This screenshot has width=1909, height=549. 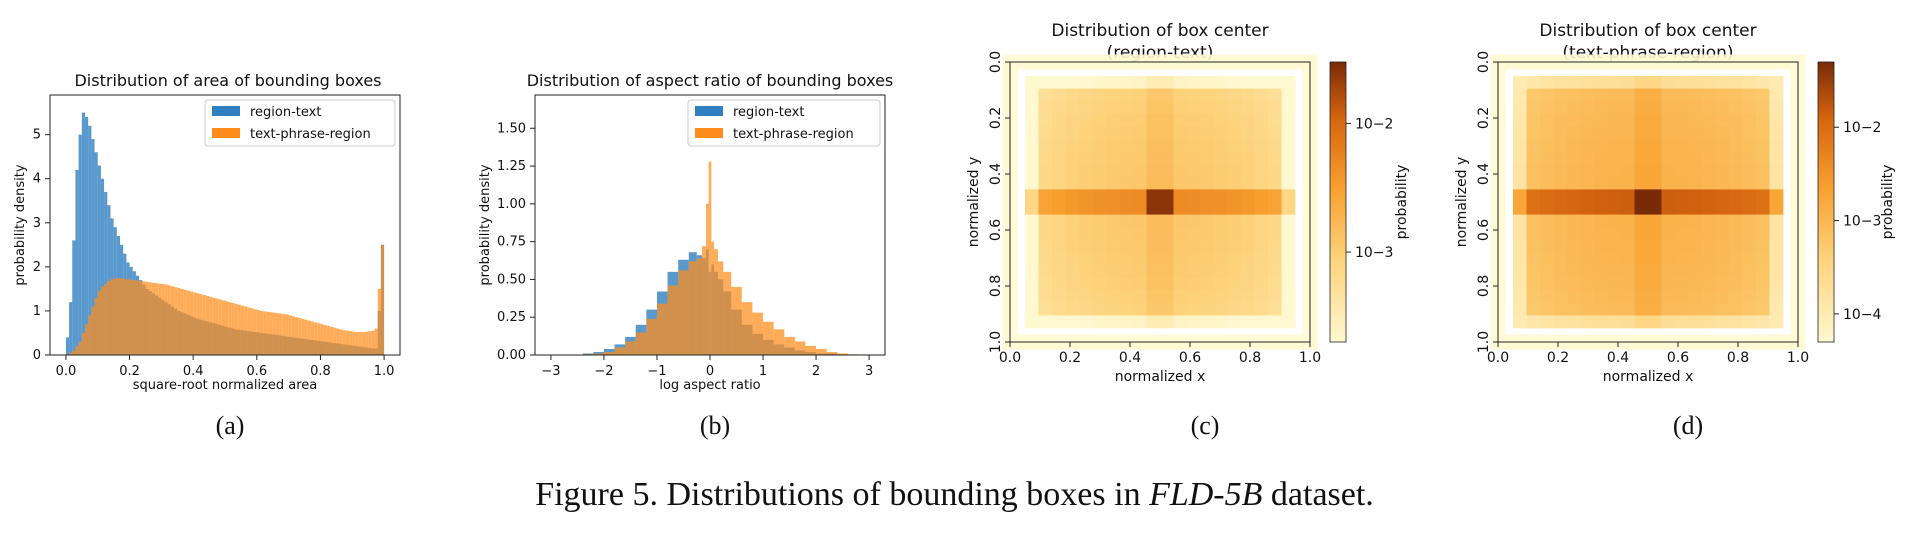 I want to click on y-axis-label: probability density, so click(x=20, y=224).